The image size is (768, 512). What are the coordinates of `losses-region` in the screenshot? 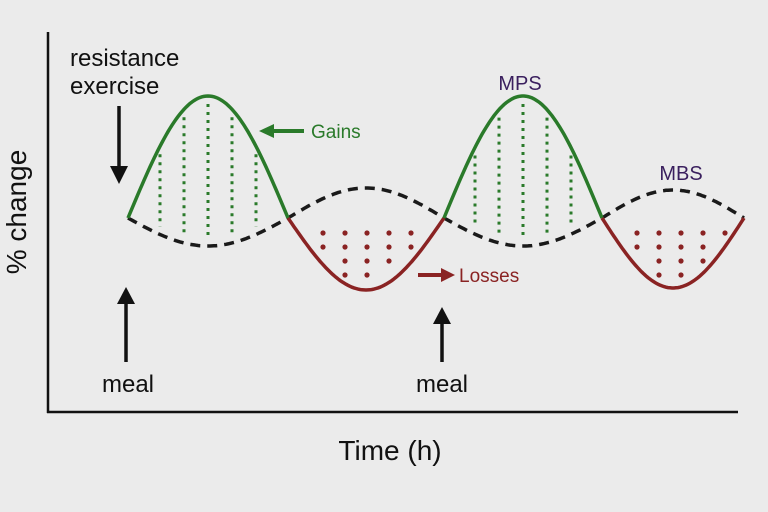 It's located at (524, 254).